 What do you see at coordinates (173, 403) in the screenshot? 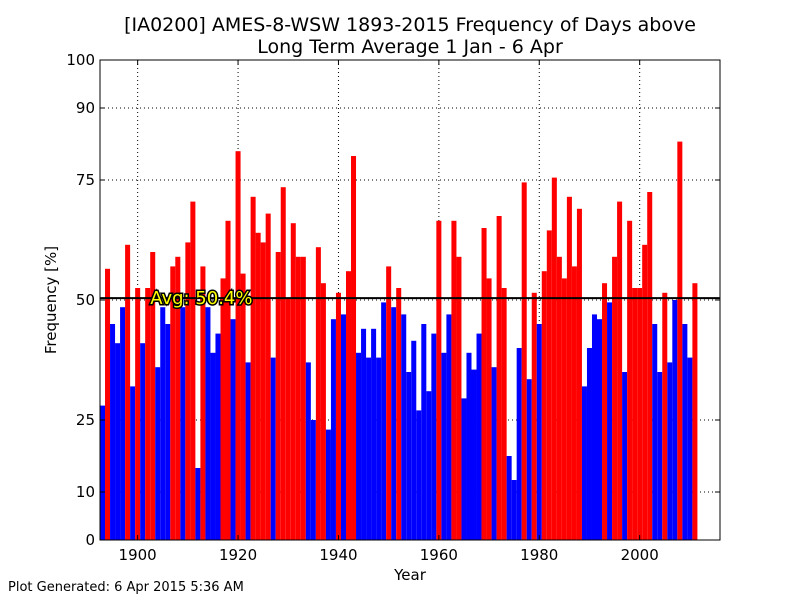
I see `bar-1907` at bounding box center [173, 403].